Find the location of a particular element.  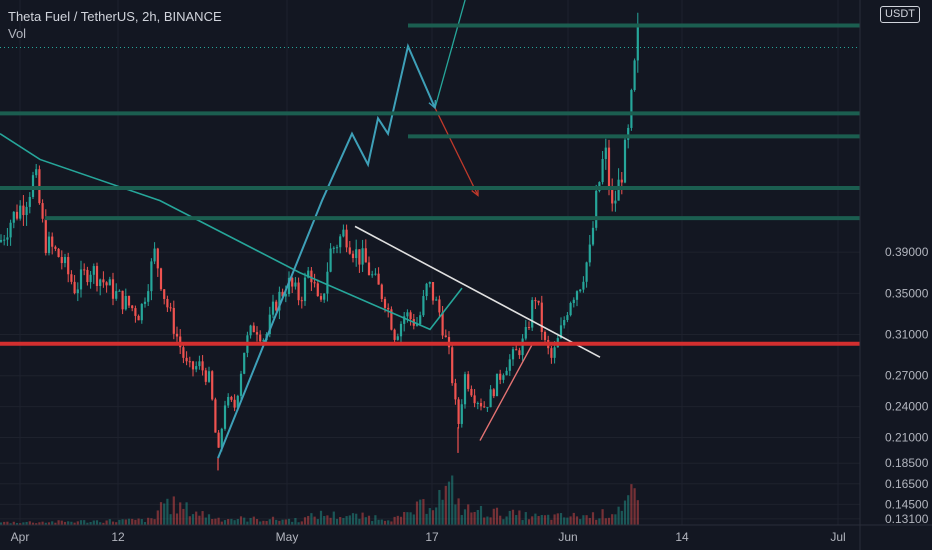

x-tick-label: Jul is located at coordinates (837, 537).